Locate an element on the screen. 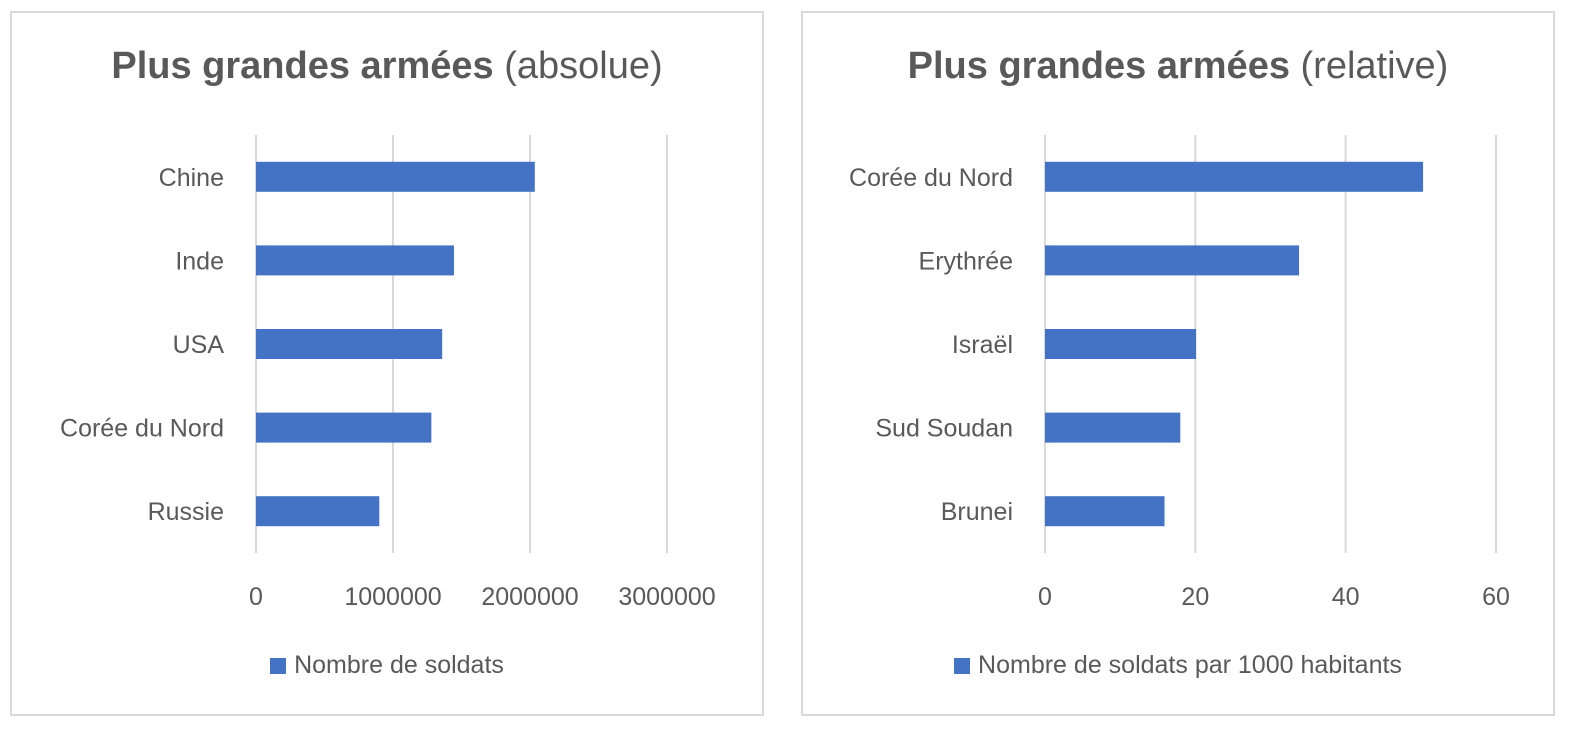  category-label: Brunei is located at coordinates (977, 512).